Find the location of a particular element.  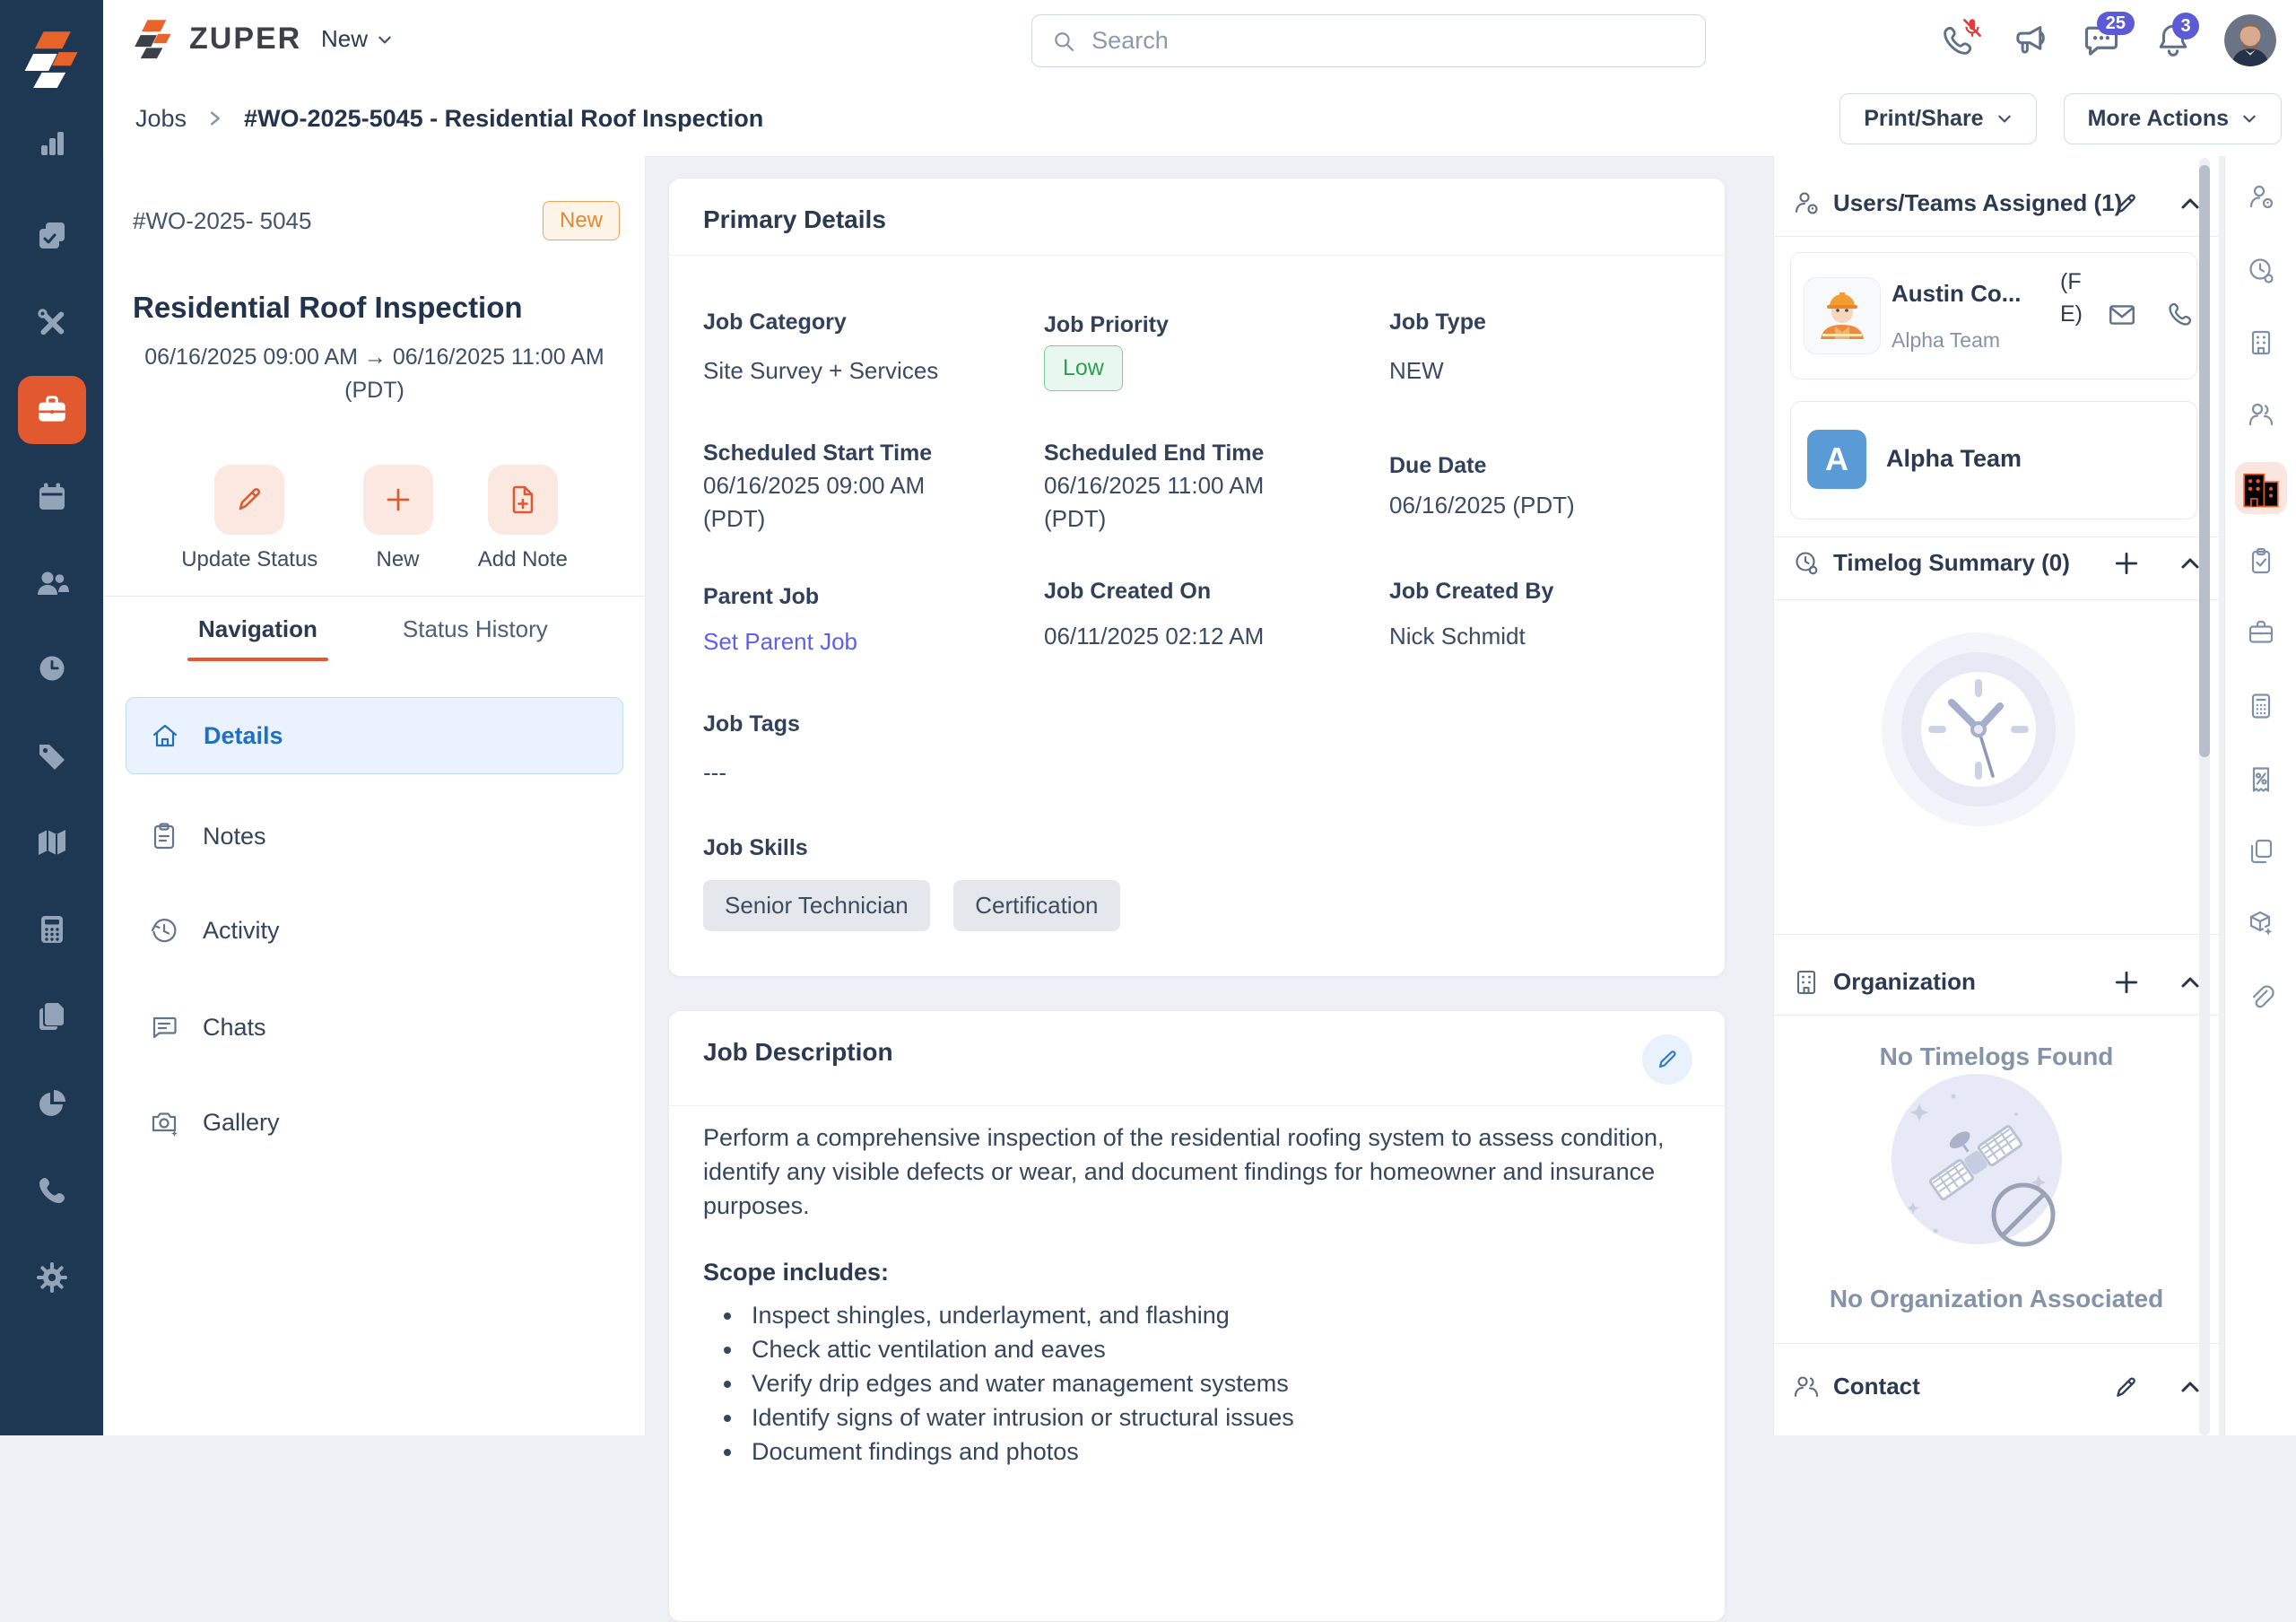

attachments-paperclip-icon is located at coordinates (2261, 998).